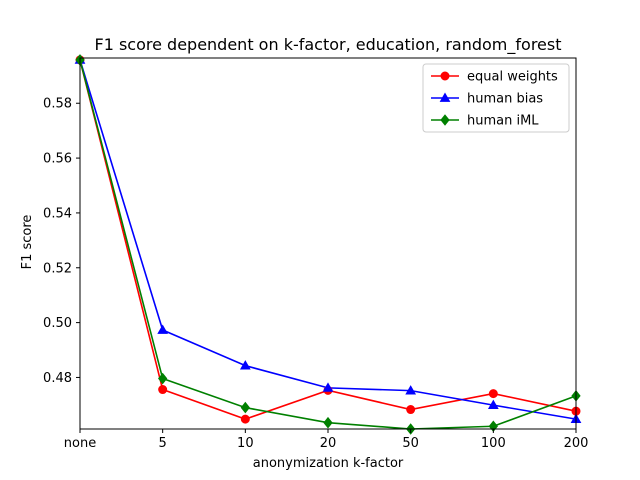 This screenshot has height=480, width=640. I want to click on y-axis-label: F1 score, so click(27, 242).